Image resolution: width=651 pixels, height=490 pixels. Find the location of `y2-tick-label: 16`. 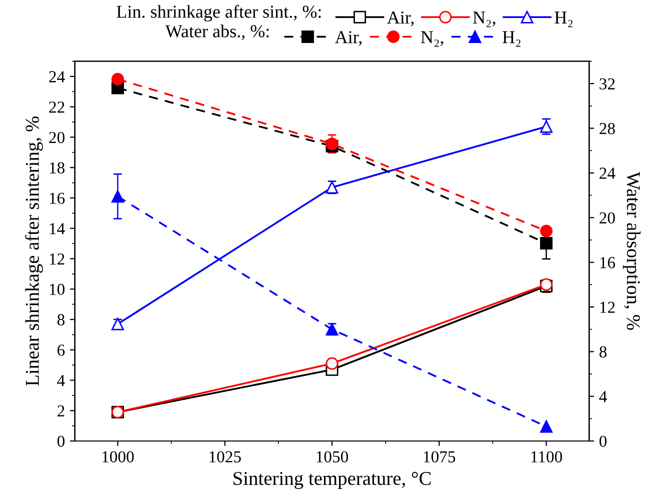

y2-tick-label: 16 is located at coordinates (608, 262).